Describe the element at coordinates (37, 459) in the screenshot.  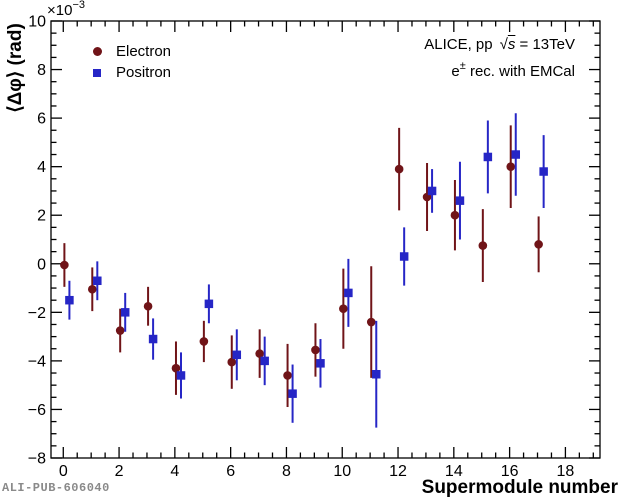
I see `y-tick-label: −8` at that location.